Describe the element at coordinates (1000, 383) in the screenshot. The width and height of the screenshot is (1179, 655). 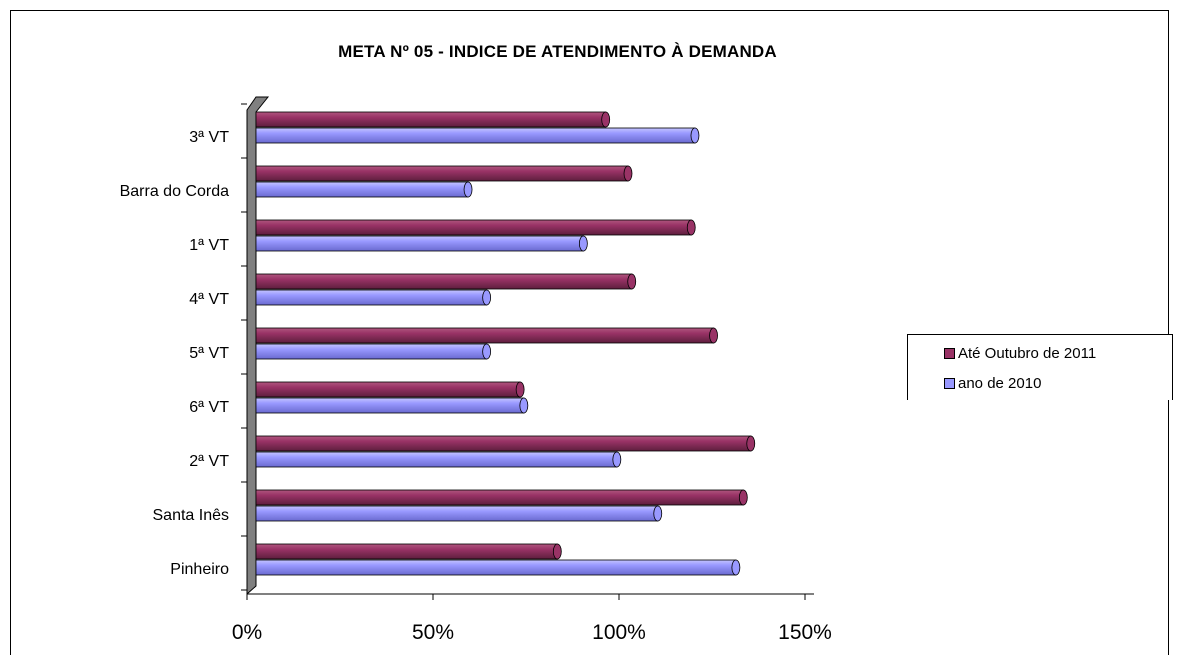
I see `legend-label-2010: ano de 2010` at that location.